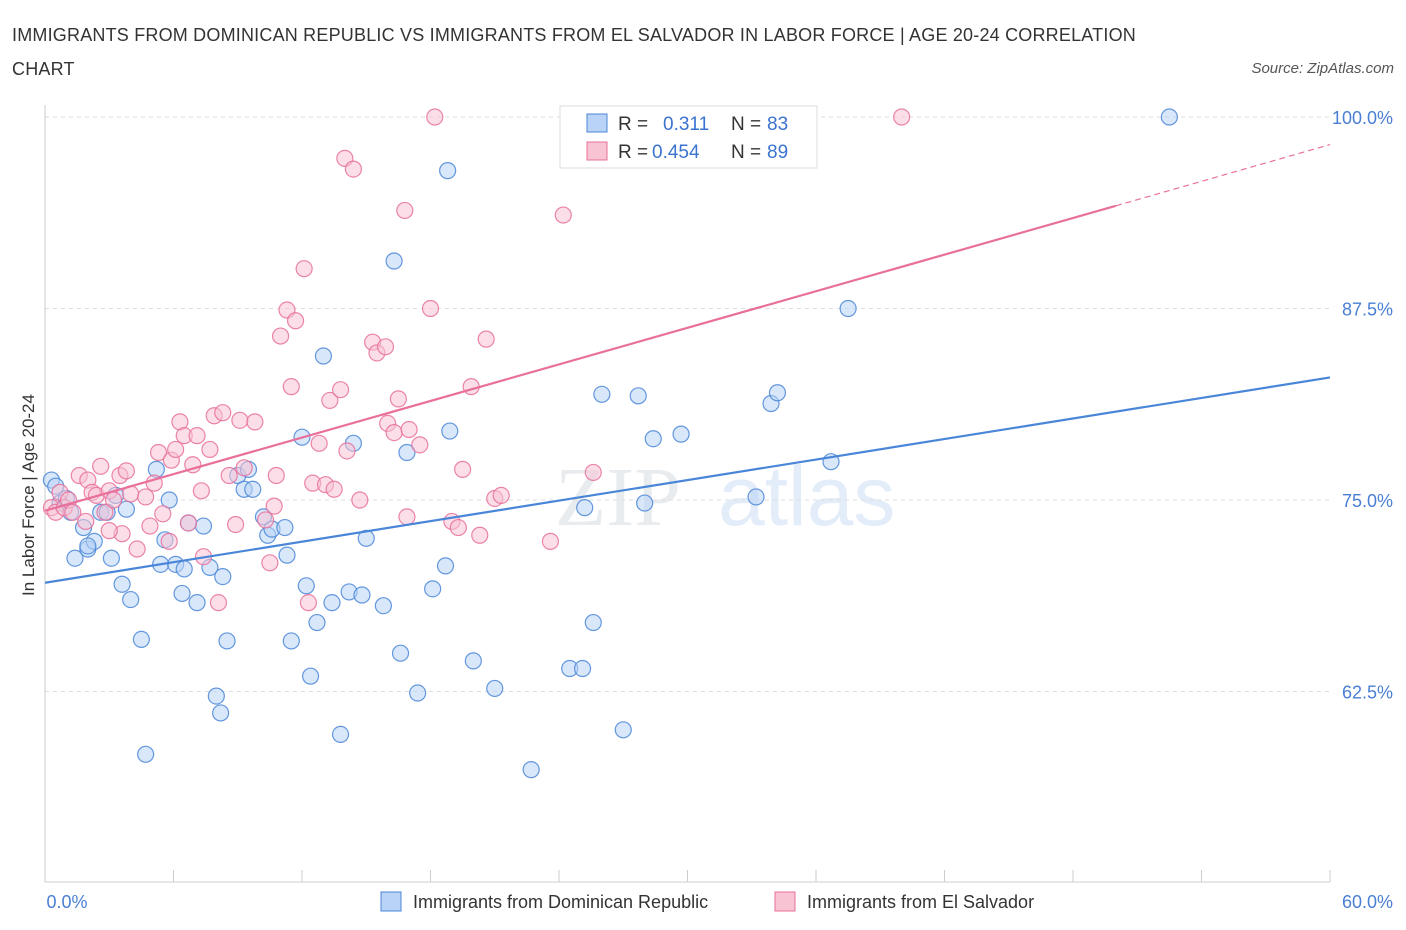 The width and height of the screenshot is (1406, 930). I want to click on legend-n-label-blue: N =, so click(746, 124).